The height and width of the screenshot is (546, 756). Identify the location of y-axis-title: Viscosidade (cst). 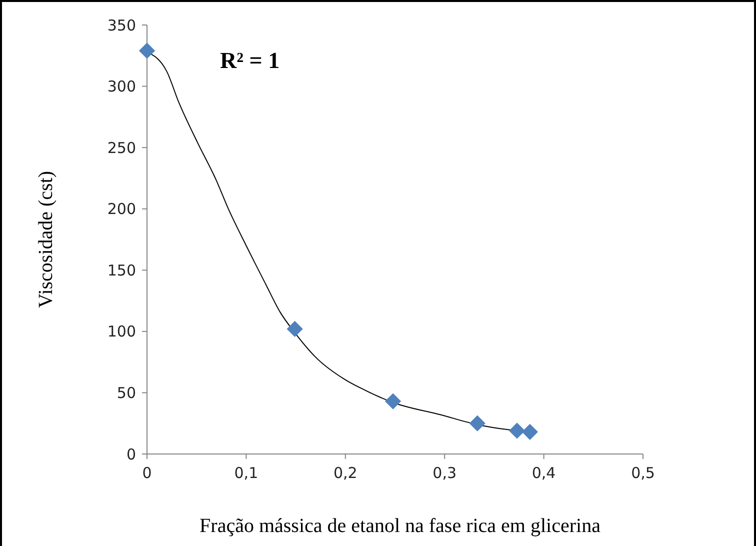
(46, 239).